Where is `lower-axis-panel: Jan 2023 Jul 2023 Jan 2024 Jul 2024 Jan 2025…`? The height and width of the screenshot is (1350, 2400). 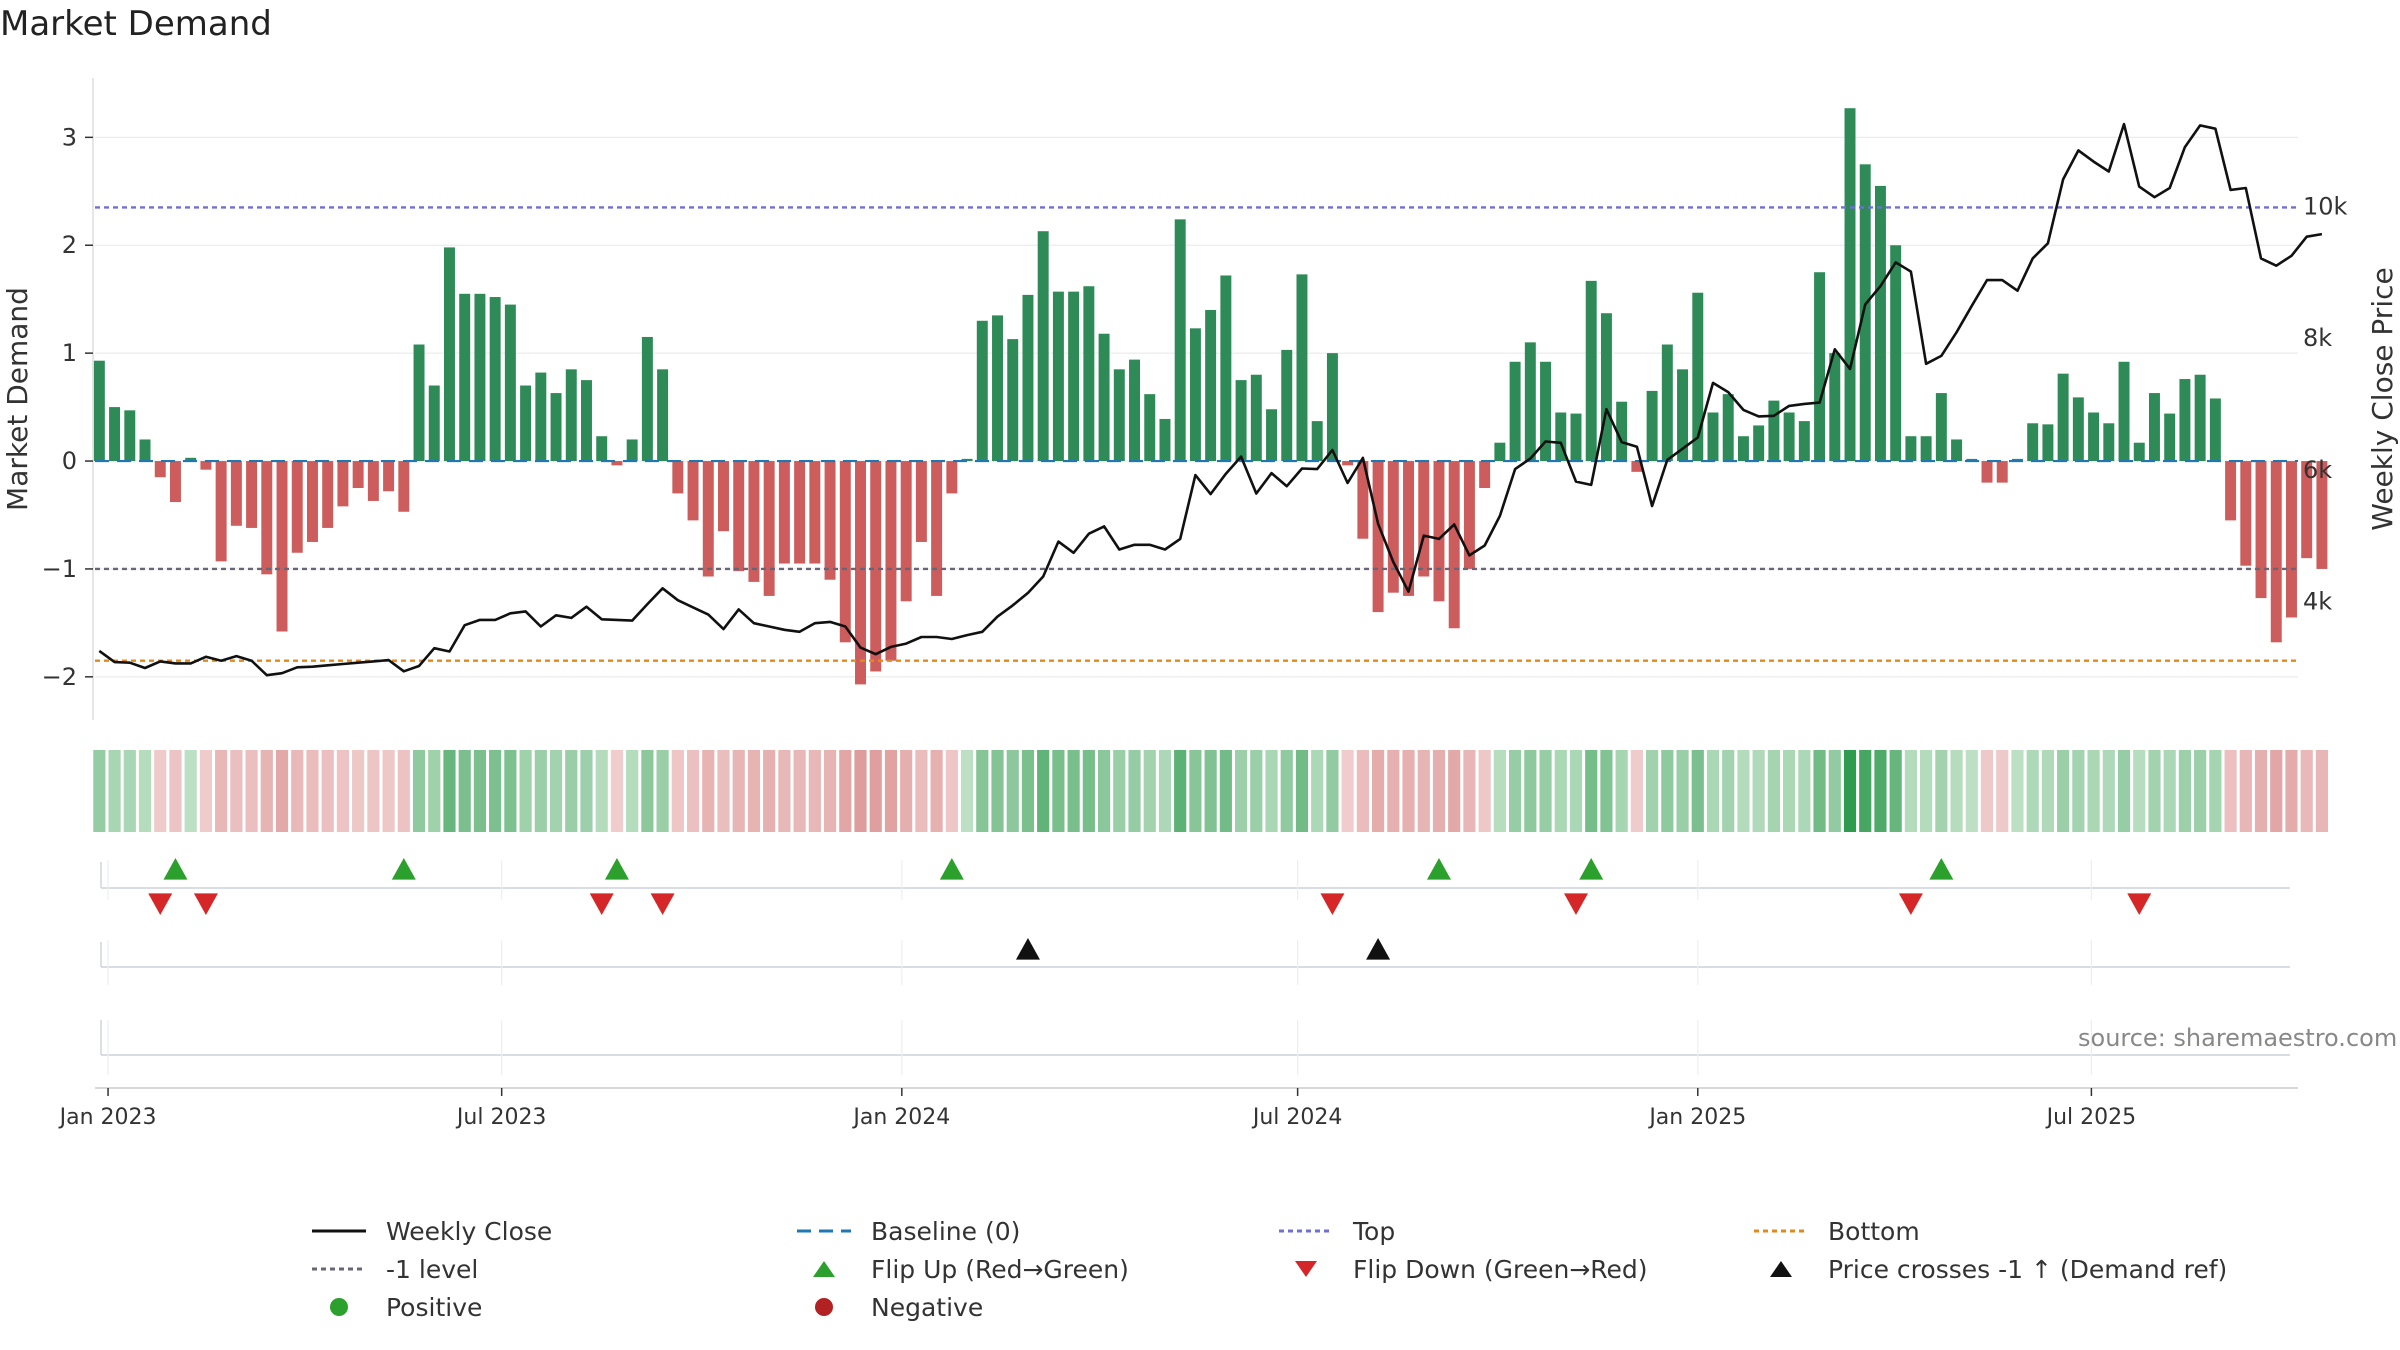
lower-axis-panel: Jan 2023 Jul 2023 Jan 2024 Jul 2024 Jan 2025… is located at coordinates (1178, 1075).